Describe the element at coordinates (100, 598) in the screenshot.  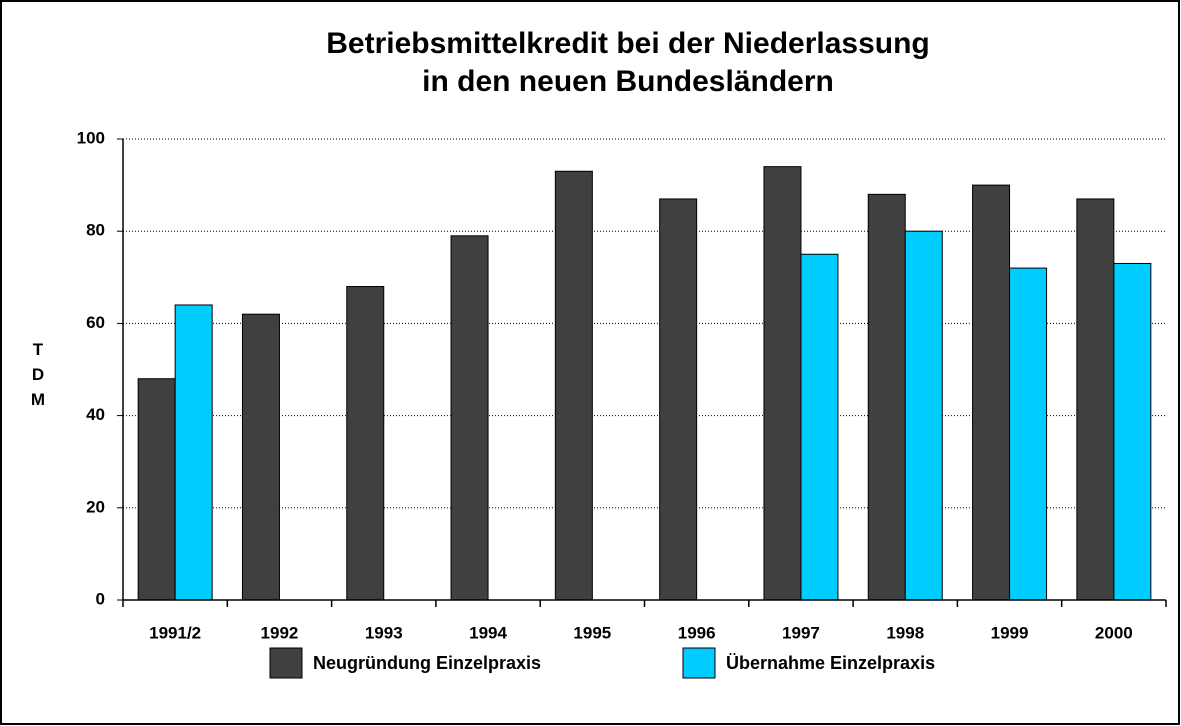
I see `y-tick-label: 0` at that location.